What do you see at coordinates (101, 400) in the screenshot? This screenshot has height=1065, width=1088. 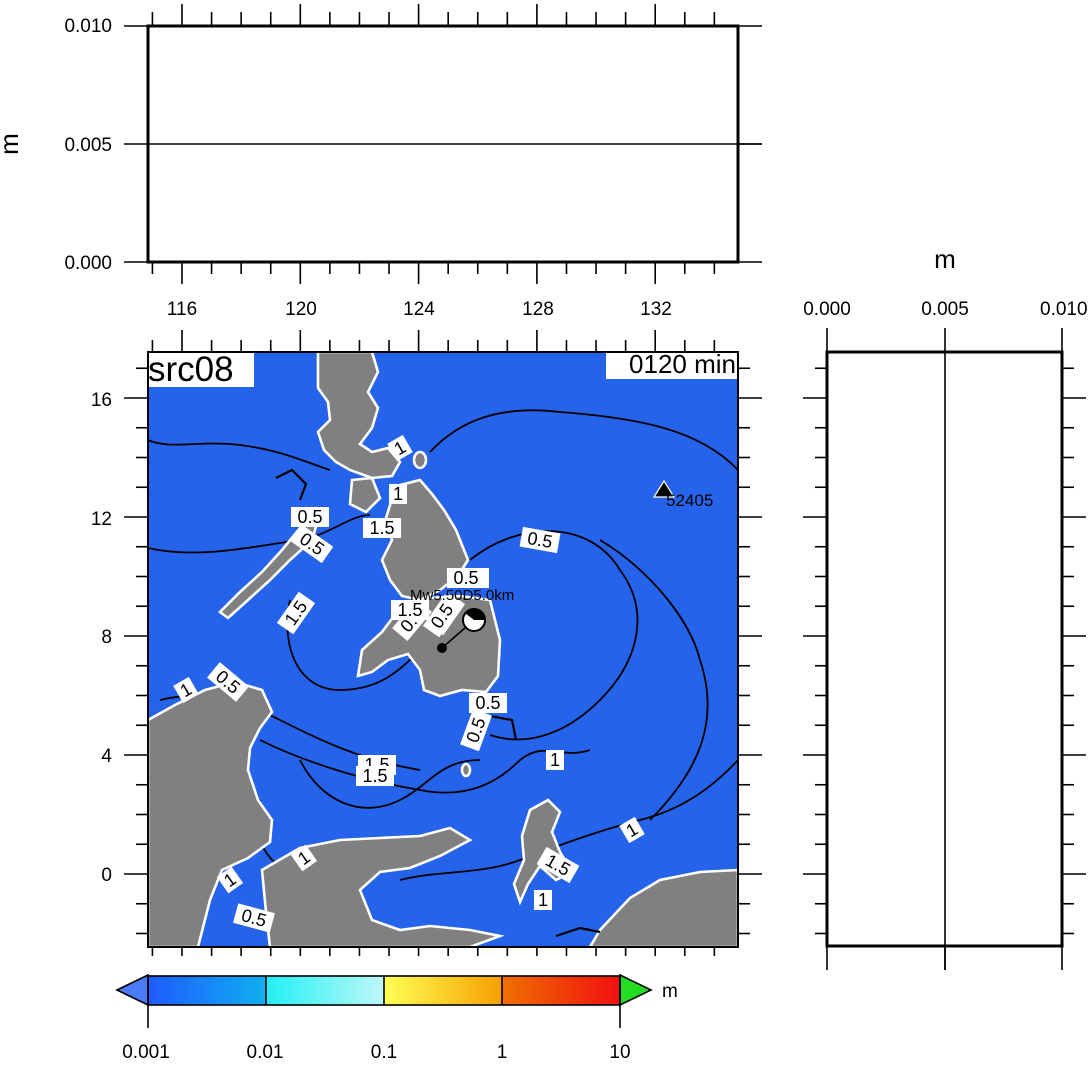 I see `lat-tick-label: 16` at bounding box center [101, 400].